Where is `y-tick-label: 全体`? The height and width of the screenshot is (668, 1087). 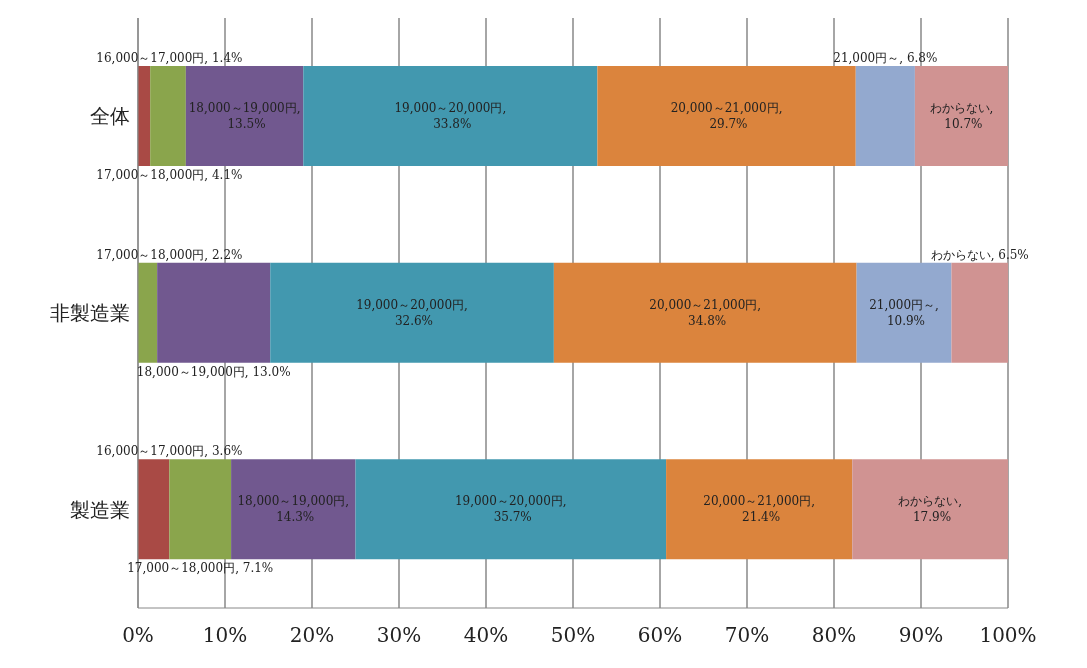
y-tick-label: 全体 is located at coordinates (110, 116).